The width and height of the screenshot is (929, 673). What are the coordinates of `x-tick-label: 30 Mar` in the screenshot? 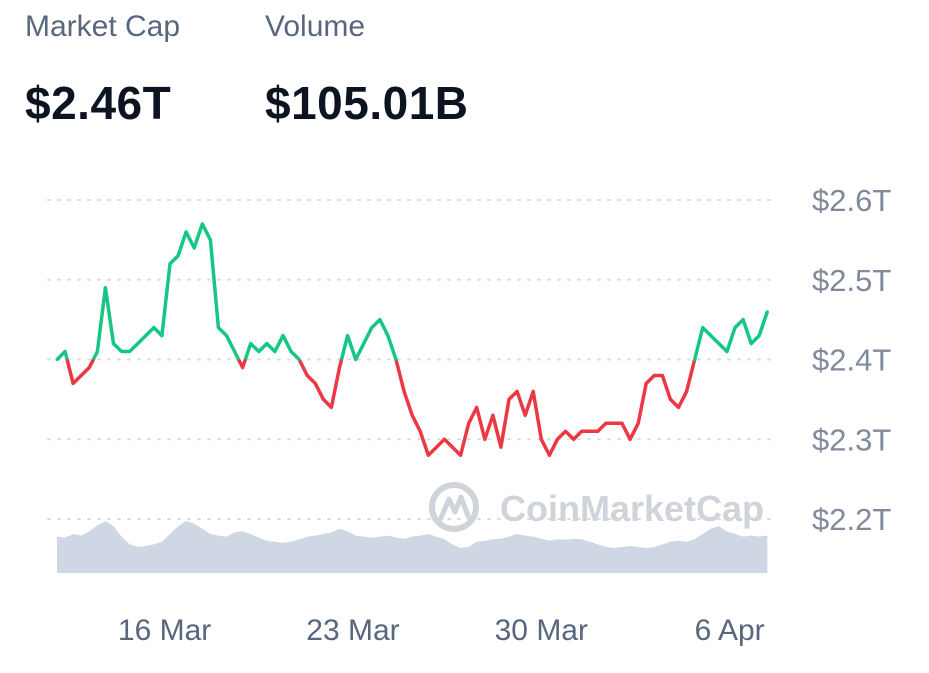 It's located at (541, 630).